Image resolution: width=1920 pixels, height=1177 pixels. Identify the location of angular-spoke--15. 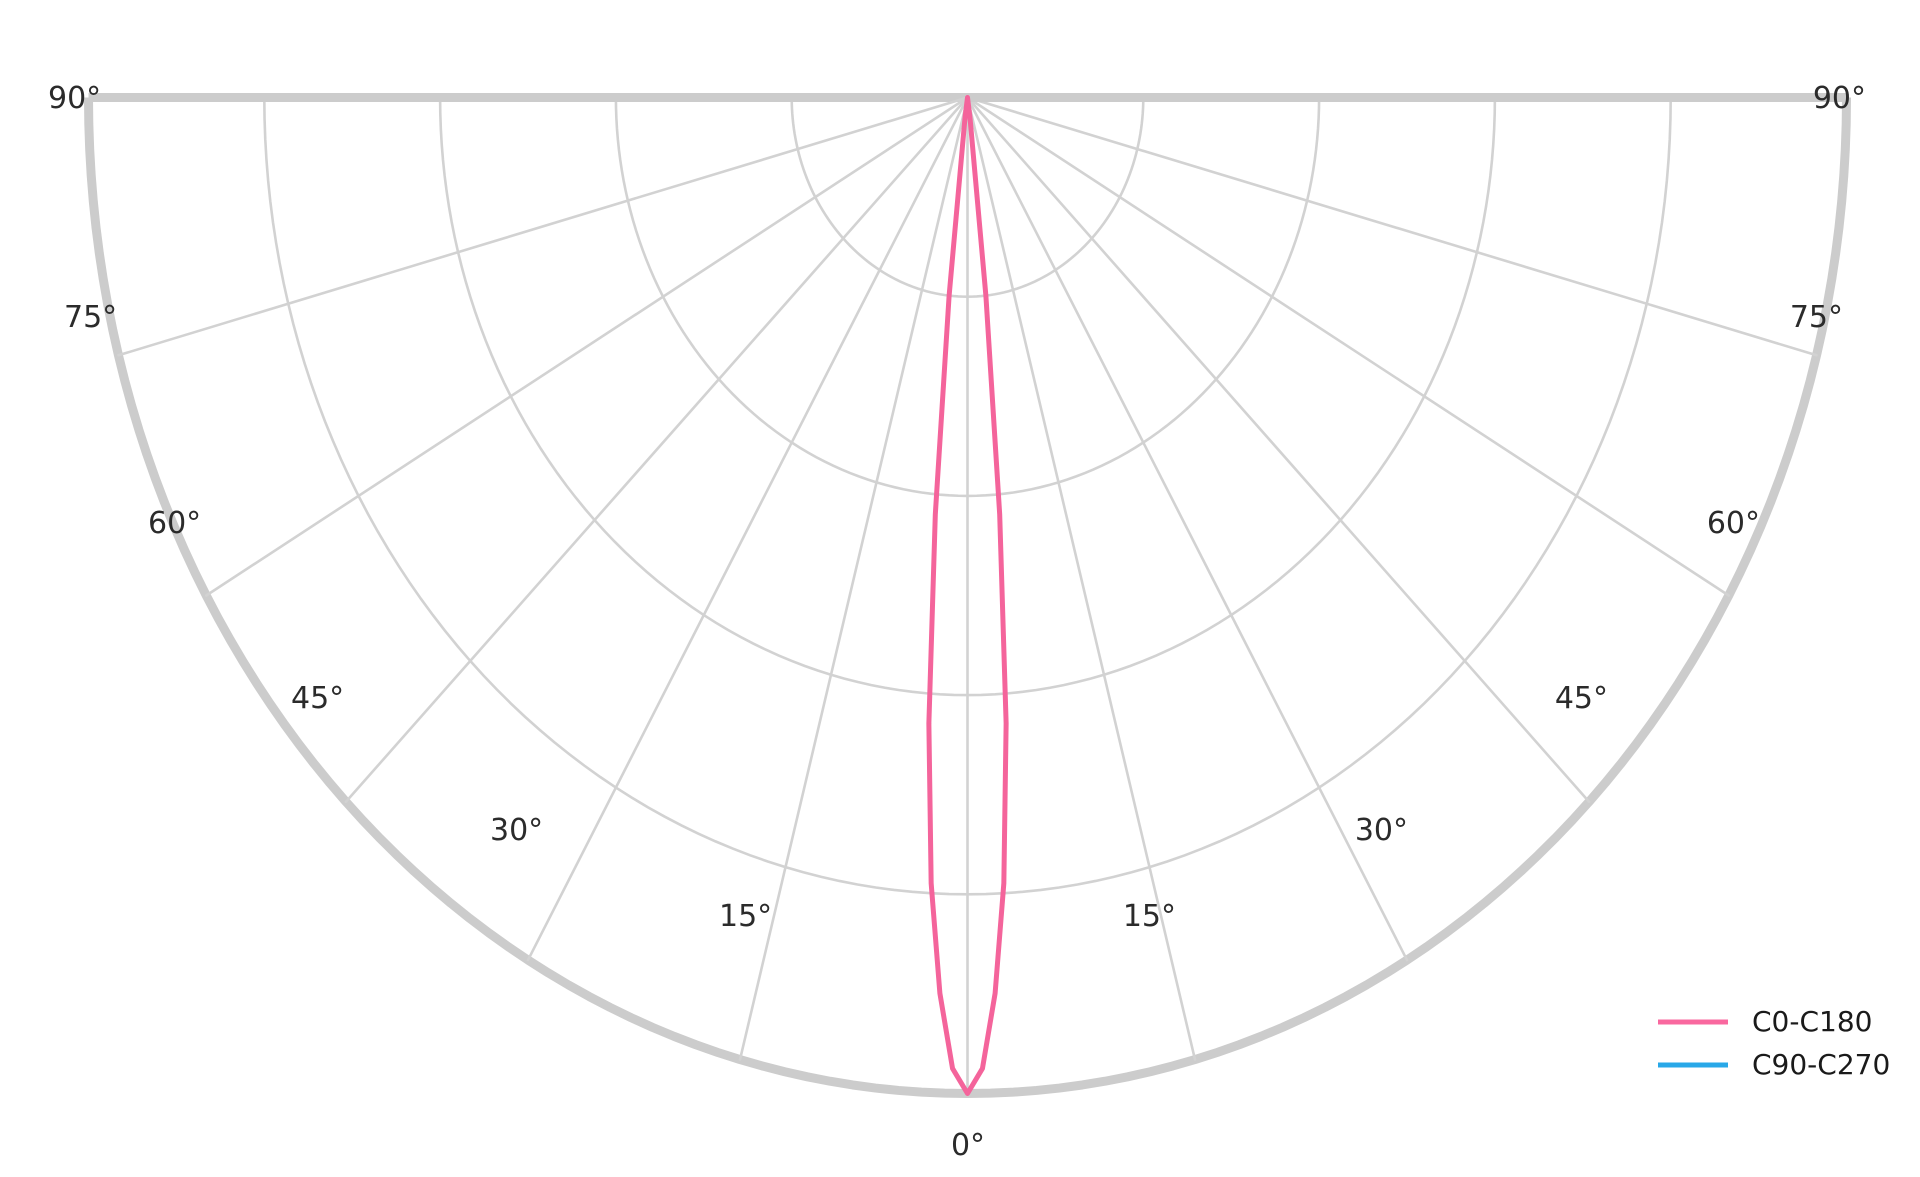
(853, 578).